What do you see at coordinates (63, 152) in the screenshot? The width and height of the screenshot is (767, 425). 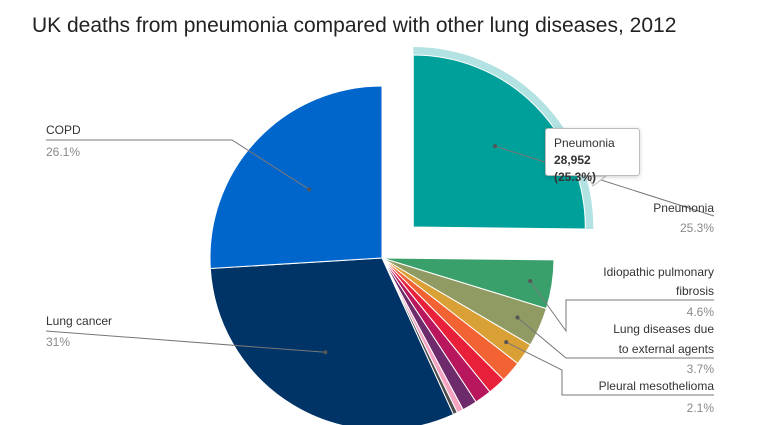 I see `label-copd-pct: 26.1%` at bounding box center [63, 152].